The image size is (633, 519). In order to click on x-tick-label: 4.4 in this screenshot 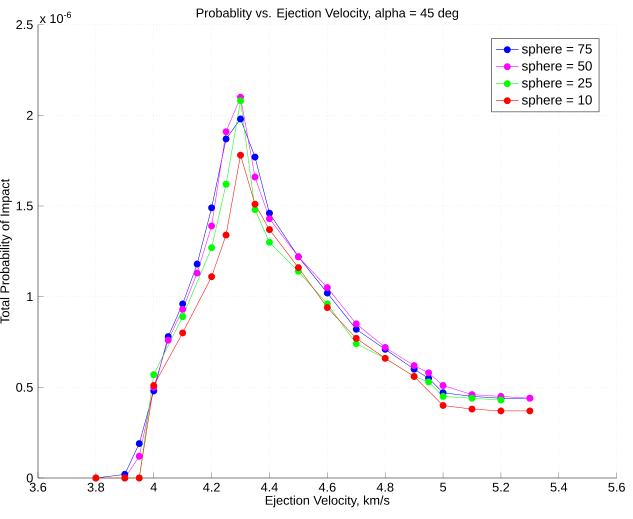, I will do `click(269, 487)`.